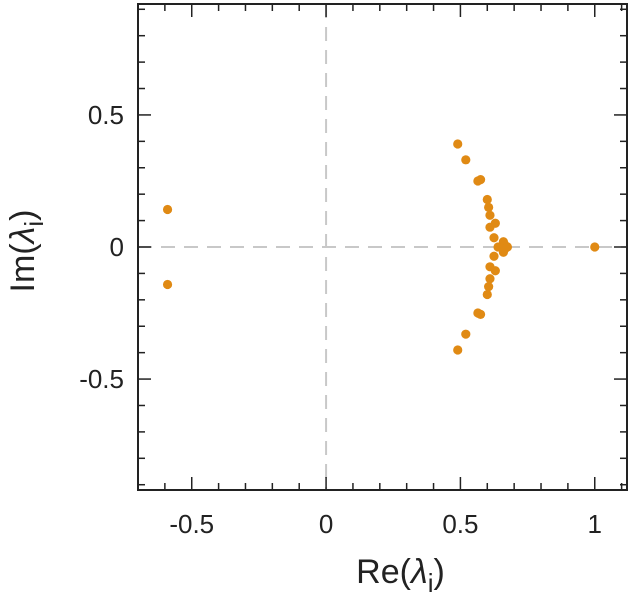 The height and width of the screenshot is (600, 630). I want to click on y-tick-label: 0.5, so click(106, 115).